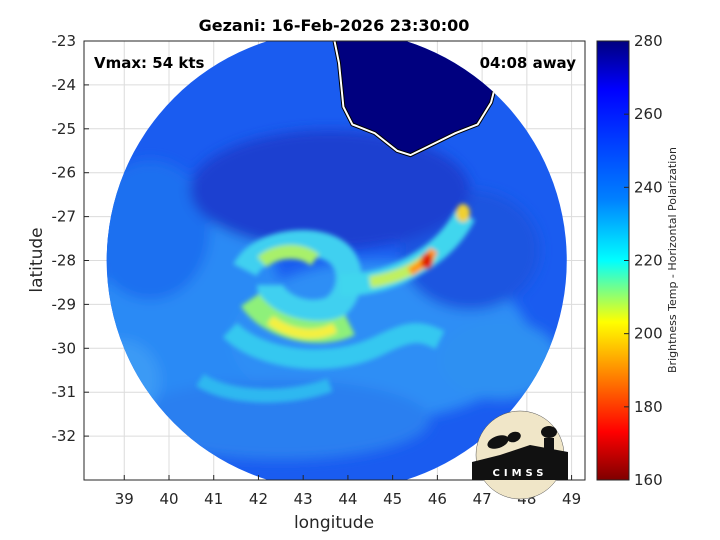 This screenshot has height=540, width=720. What do you see at coordinates (334, 523) in the screenshot?
I see `x-axis-label: longitude` at bounding box center [334, 523].